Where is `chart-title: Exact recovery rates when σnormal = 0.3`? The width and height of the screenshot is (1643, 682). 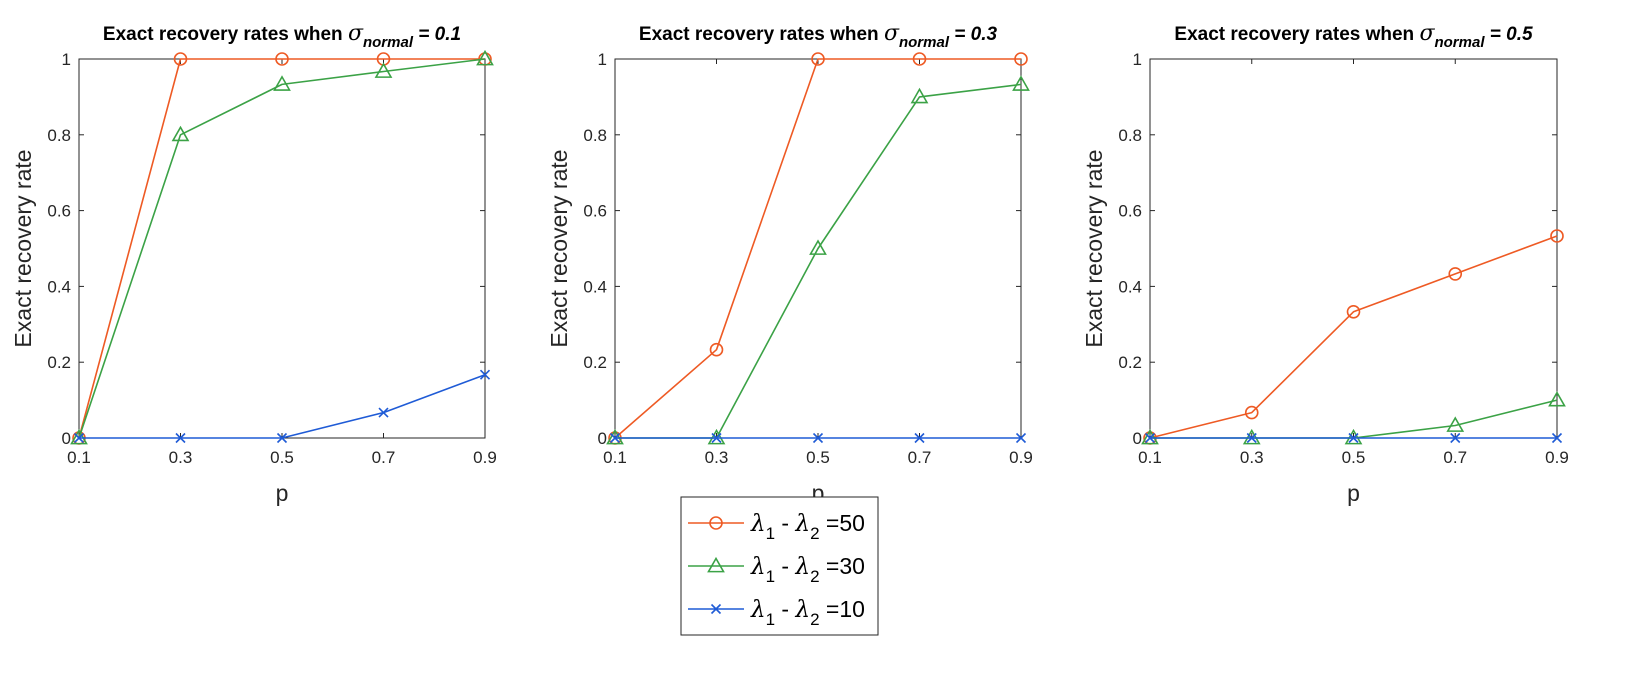 chart-title: Exact recovery rates when σnormal = 0.3 is located at coordinates (818, 36).